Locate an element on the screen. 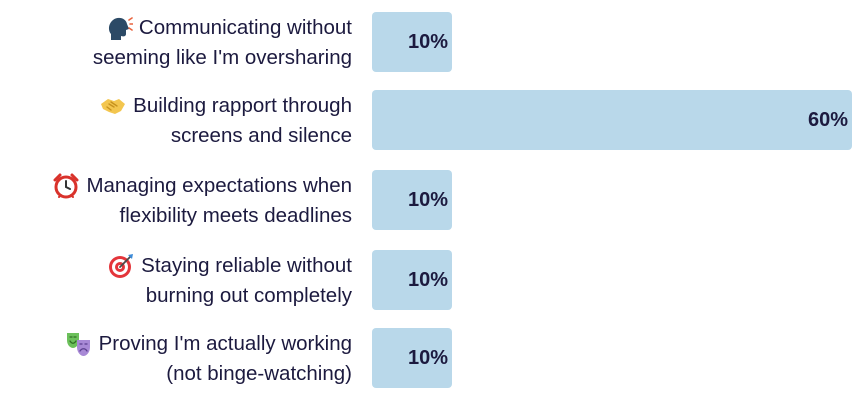  category-label-text: flexibility meets deadlines is located at coordinates (235, 215).